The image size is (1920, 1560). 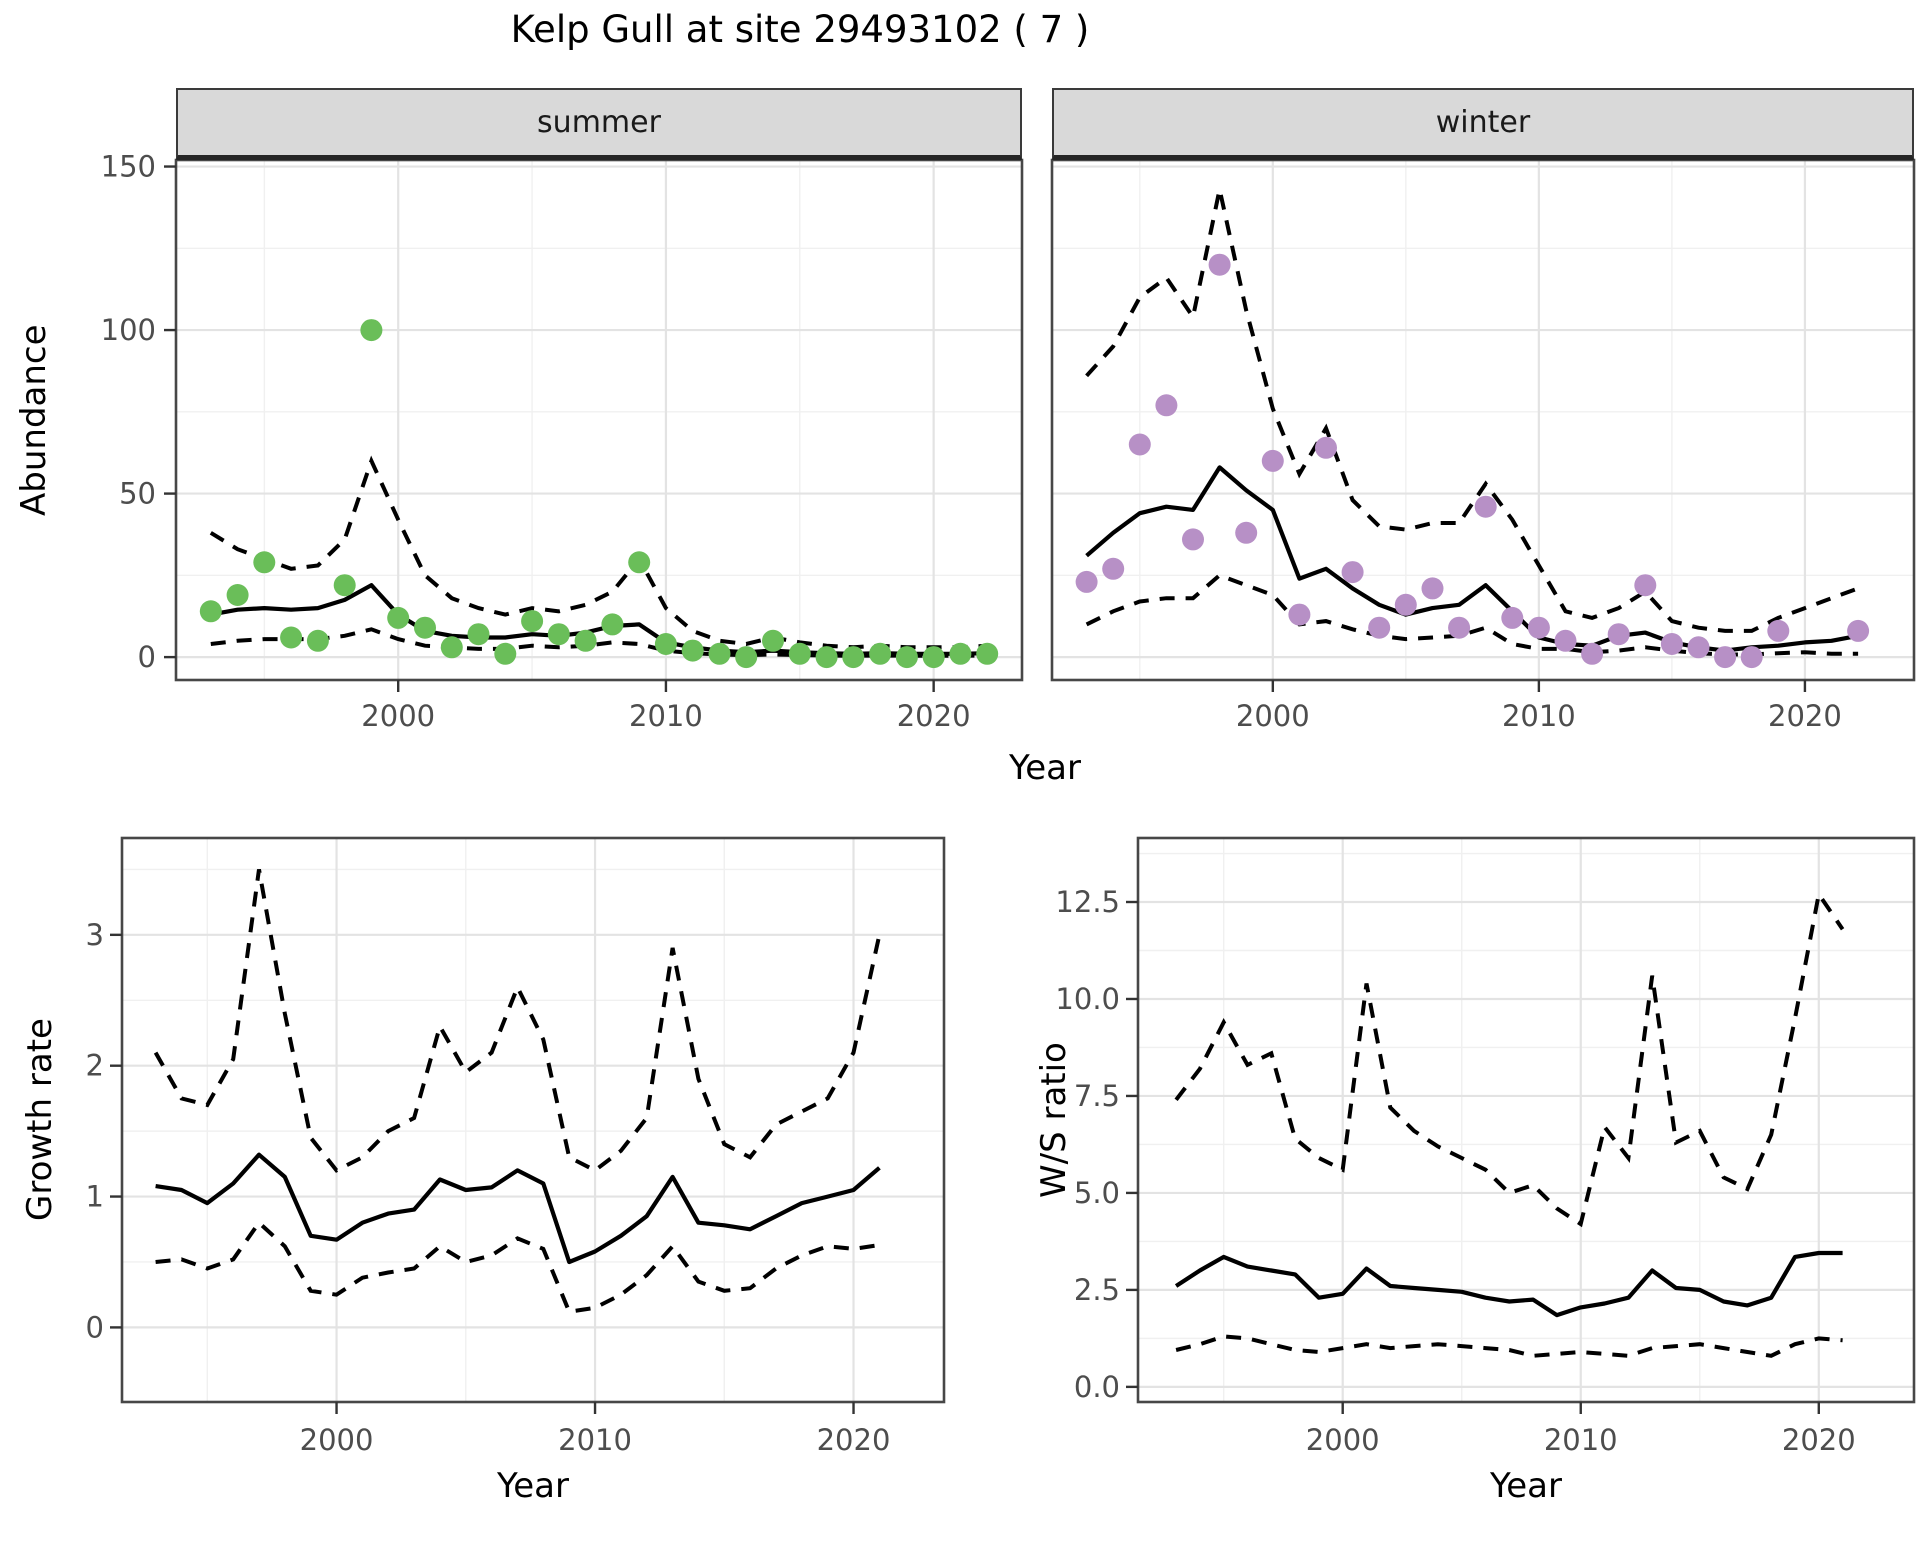 I want to click on lower-ci-line, so click(x=517, y=1266).